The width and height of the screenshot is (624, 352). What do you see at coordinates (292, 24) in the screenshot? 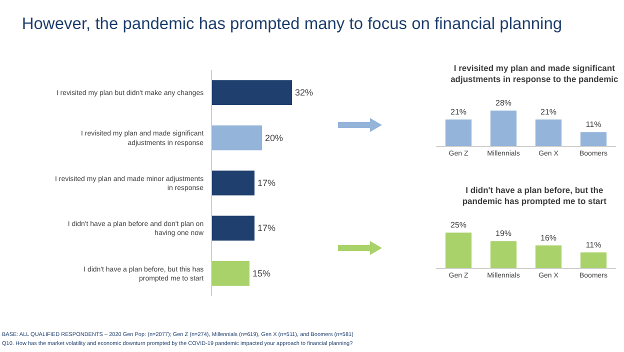
I see `chart-title: However, the pandemic has prompted many to focus on financial planning` at bounding box center [292, 24].